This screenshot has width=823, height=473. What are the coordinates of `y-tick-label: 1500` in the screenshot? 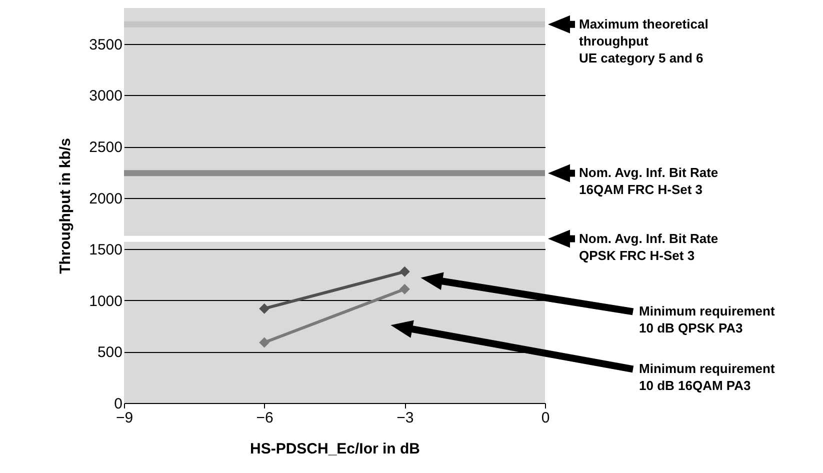 It's located at (105, 250).